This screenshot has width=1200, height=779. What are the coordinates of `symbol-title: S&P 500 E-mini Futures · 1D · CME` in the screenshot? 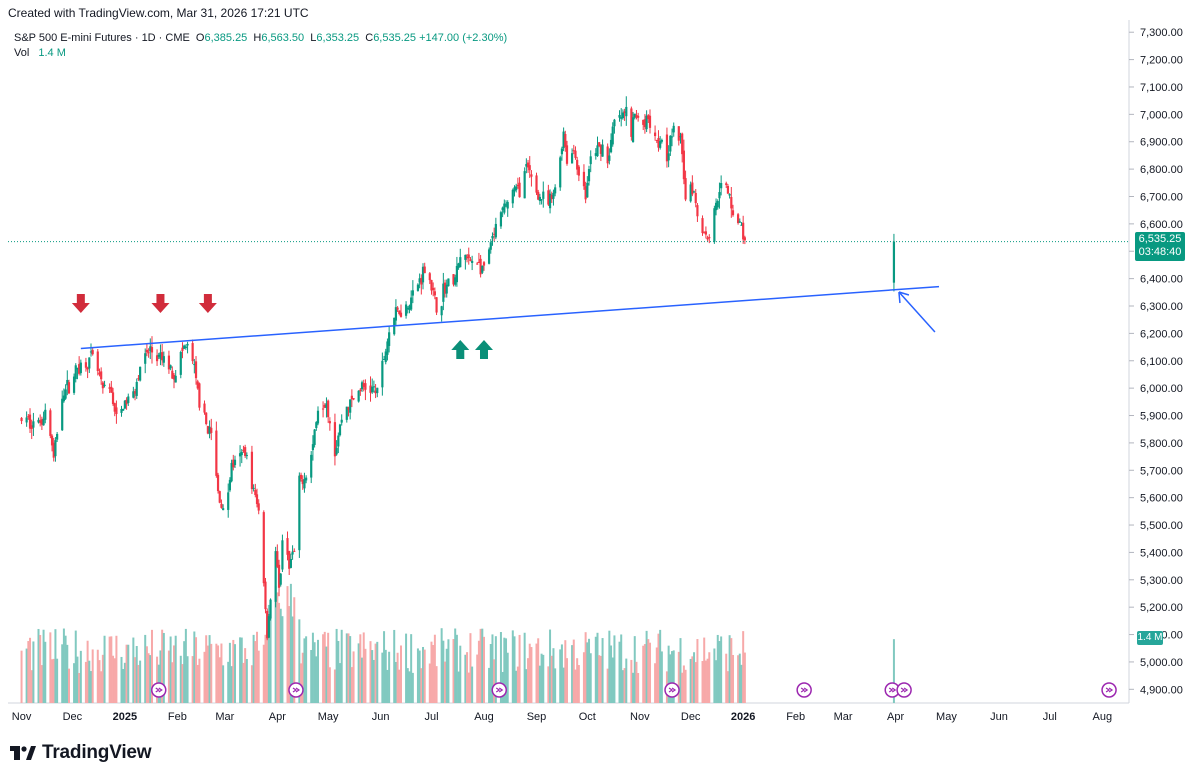 It's located at (102, 38).